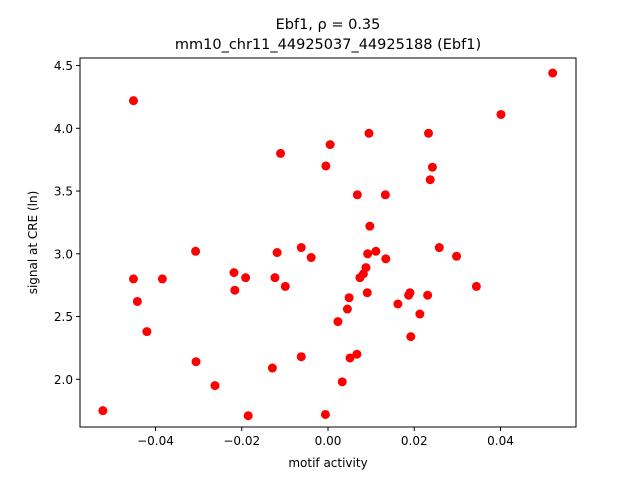 This screenshot has height=480, width=640. I want to click on chart-title-line2: mm10_chr11_44925037_44925188 (Ebf1), so click(328, 45).